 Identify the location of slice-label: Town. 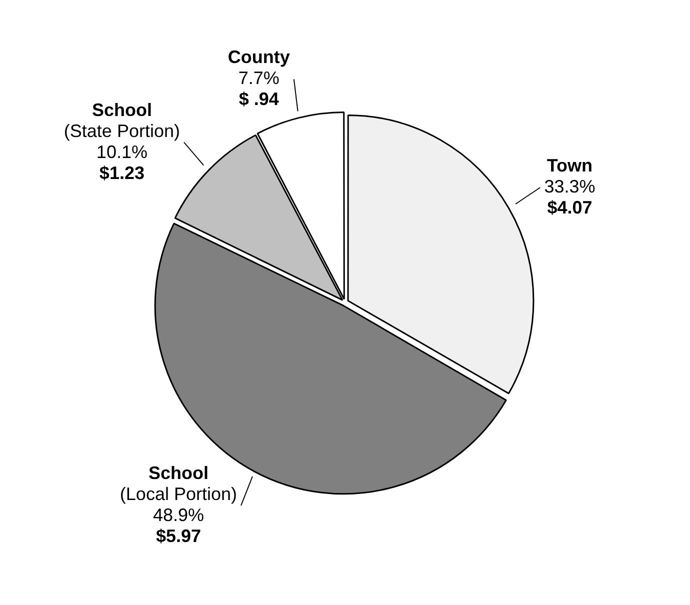
(569, 165).